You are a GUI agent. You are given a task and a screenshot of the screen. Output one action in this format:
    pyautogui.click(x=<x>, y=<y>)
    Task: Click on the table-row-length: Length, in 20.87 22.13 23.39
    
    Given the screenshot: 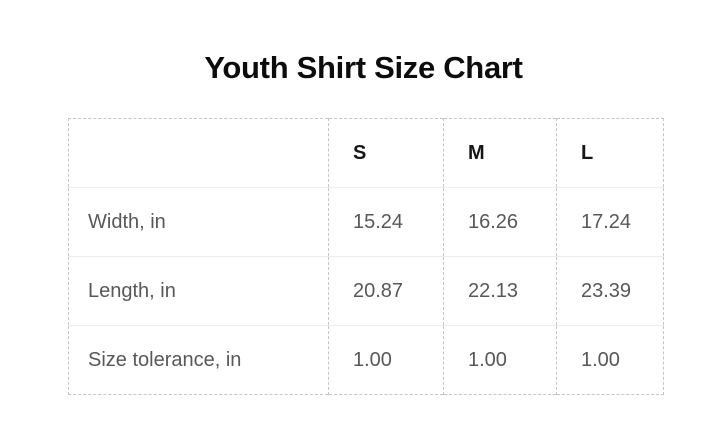 What is the action you would take?
    pyautogui.click(x=366, y=291)
    